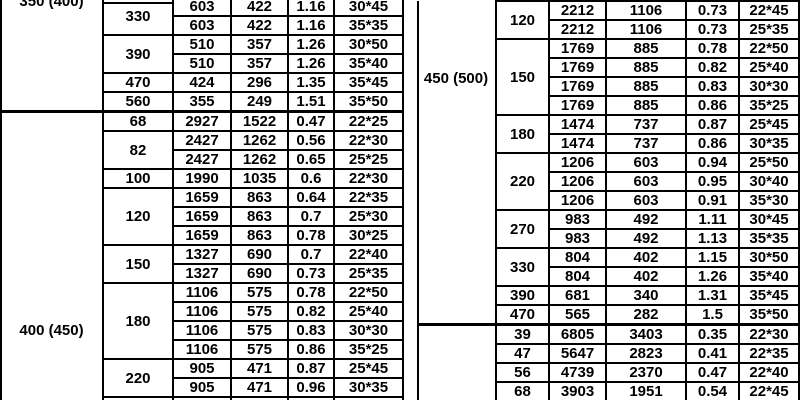  What do you see at coordinates (646, 390) in the screenshot?
I see `data-cell: 1951` at bounding box center [646, 390].